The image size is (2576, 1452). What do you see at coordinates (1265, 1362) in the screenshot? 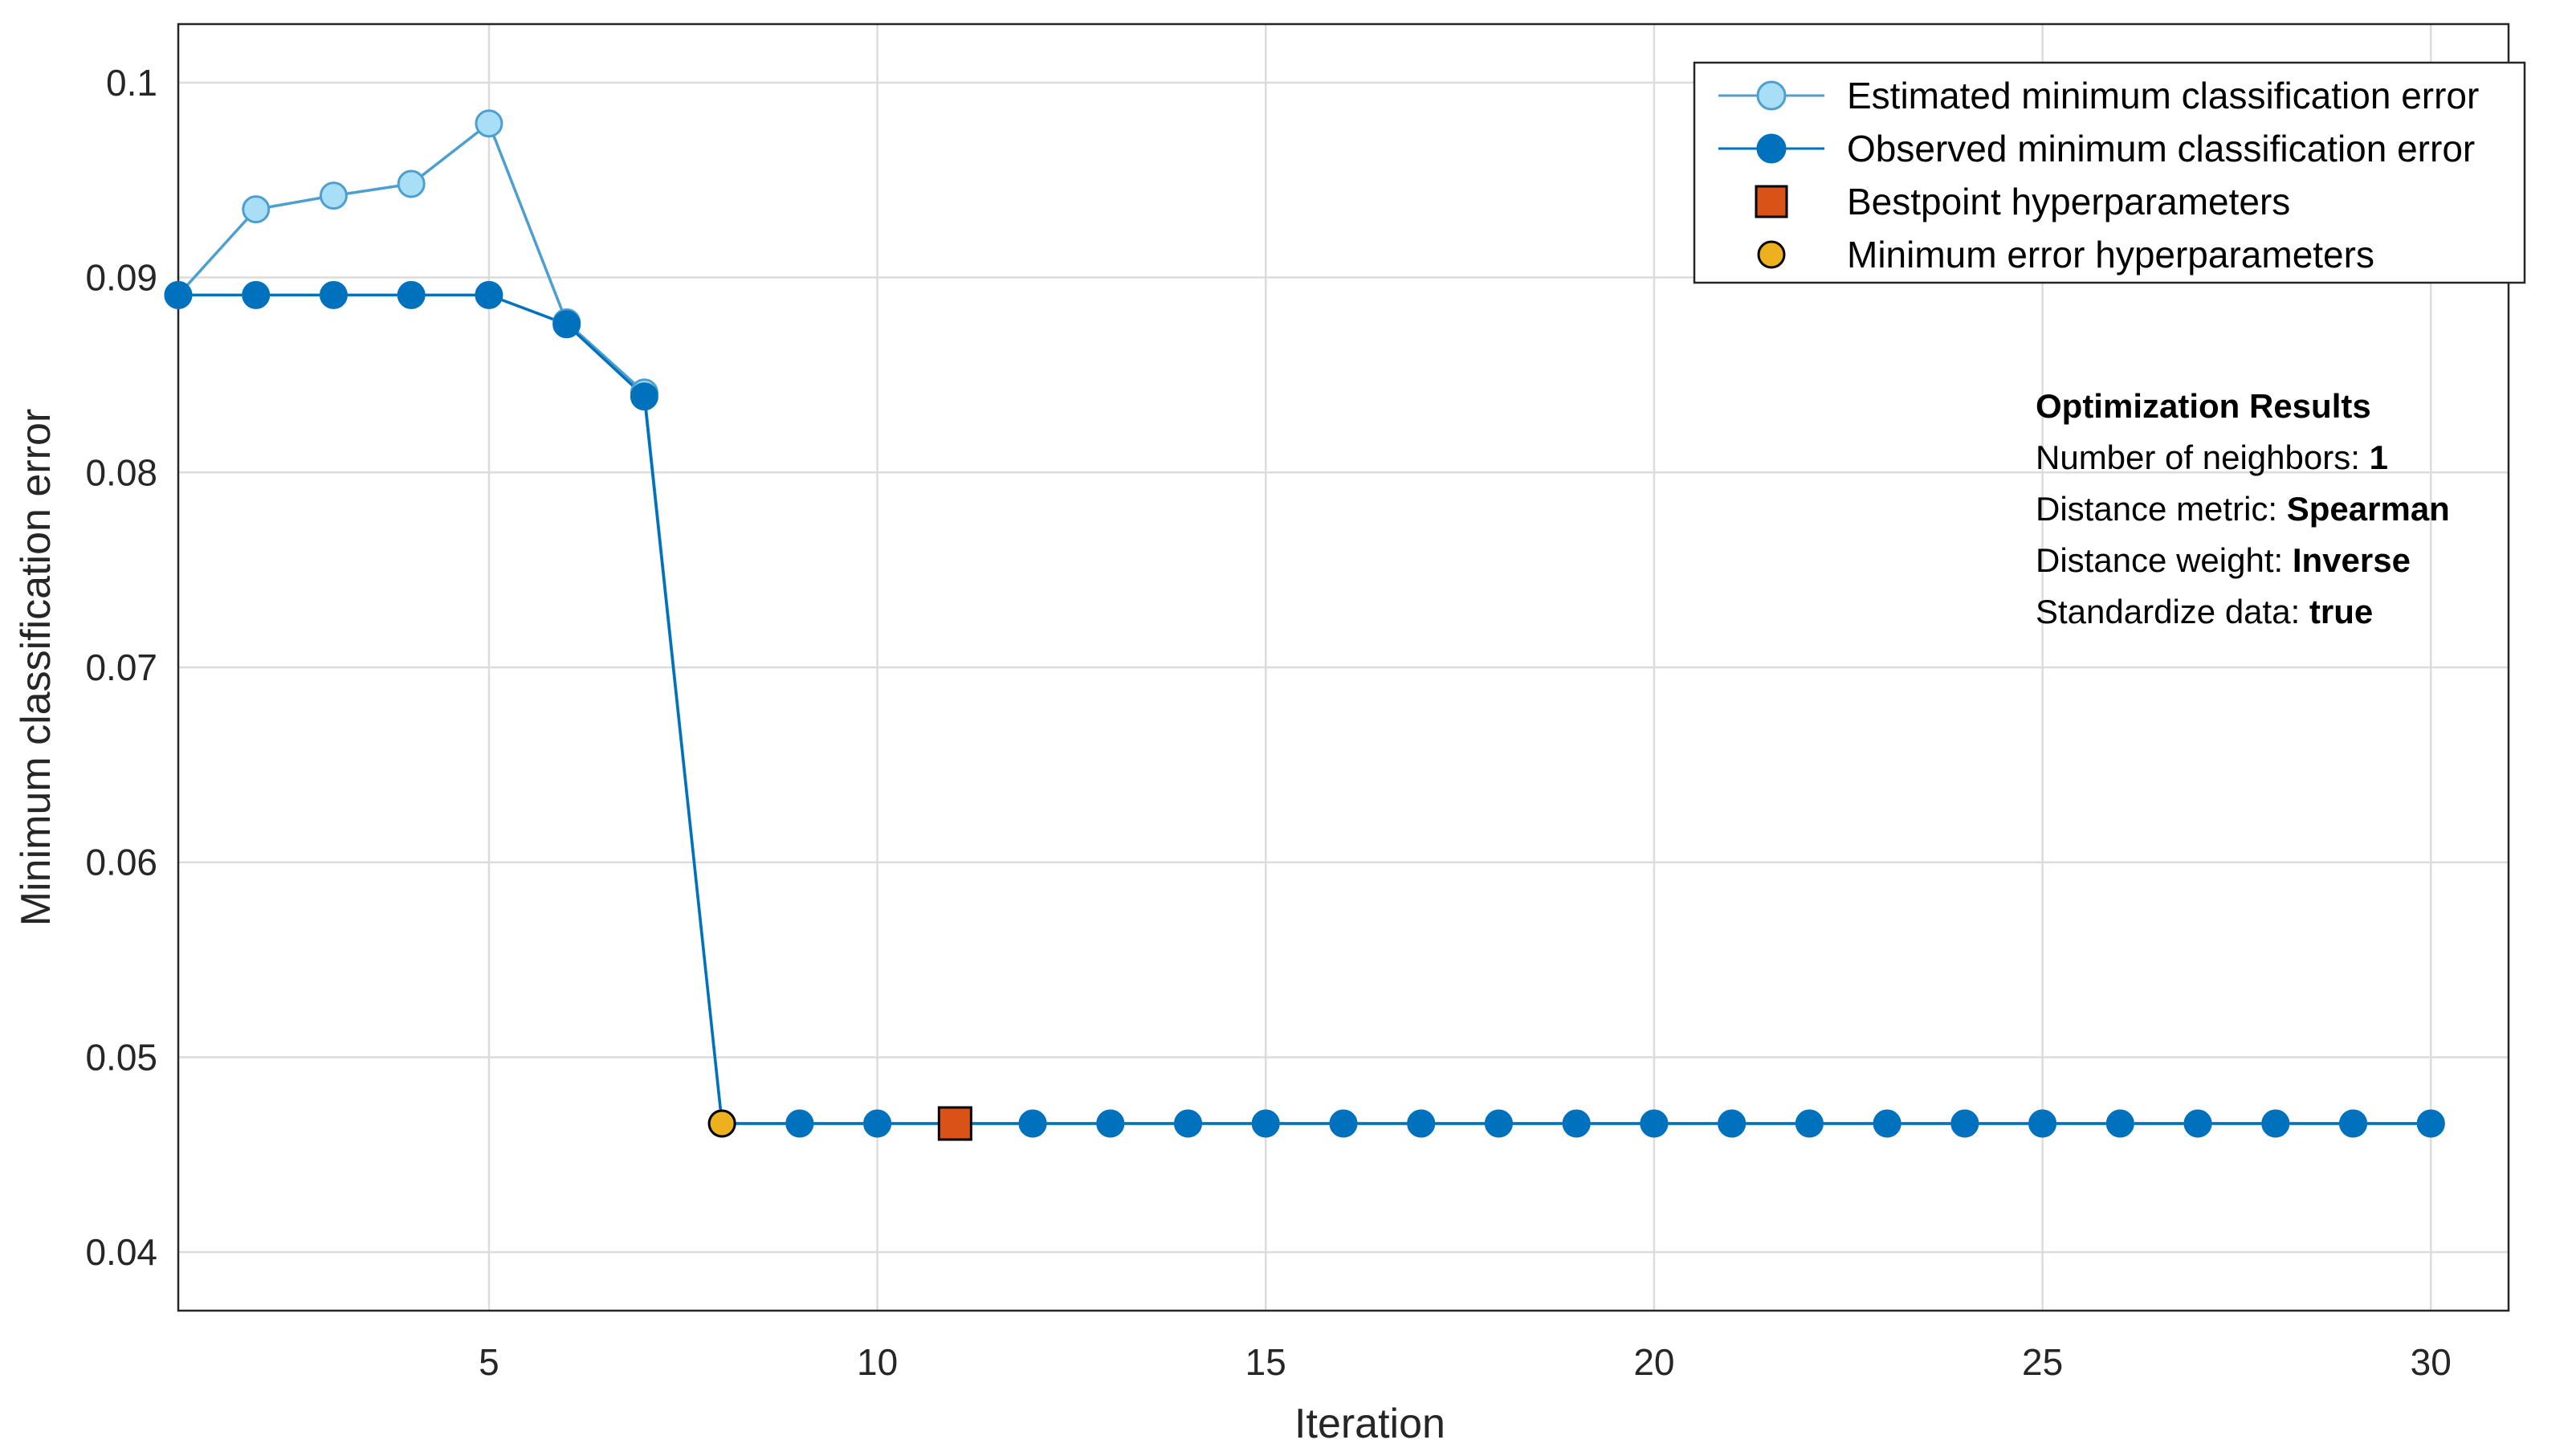
I see `x-tick-label: 15` at bounding box center [1265, 1362].